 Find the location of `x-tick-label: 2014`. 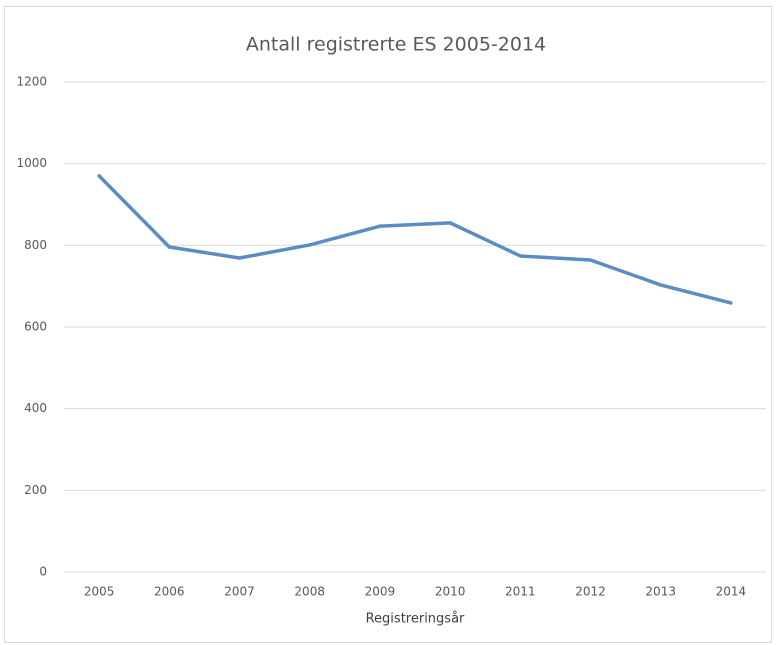

x-tick-label: 2014 is located at coordinates (731, 592).